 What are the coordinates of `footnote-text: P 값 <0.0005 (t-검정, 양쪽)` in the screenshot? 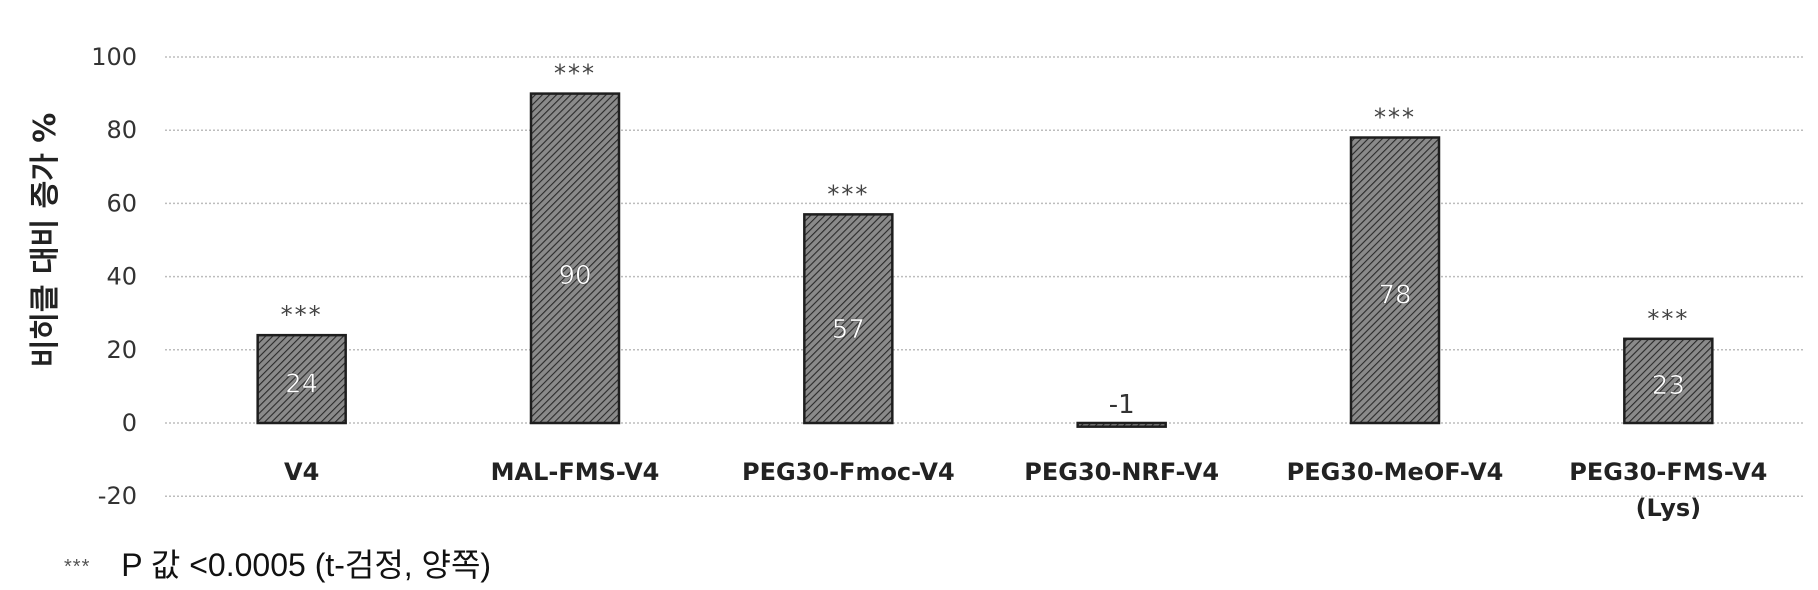 It's located at (306, 565).